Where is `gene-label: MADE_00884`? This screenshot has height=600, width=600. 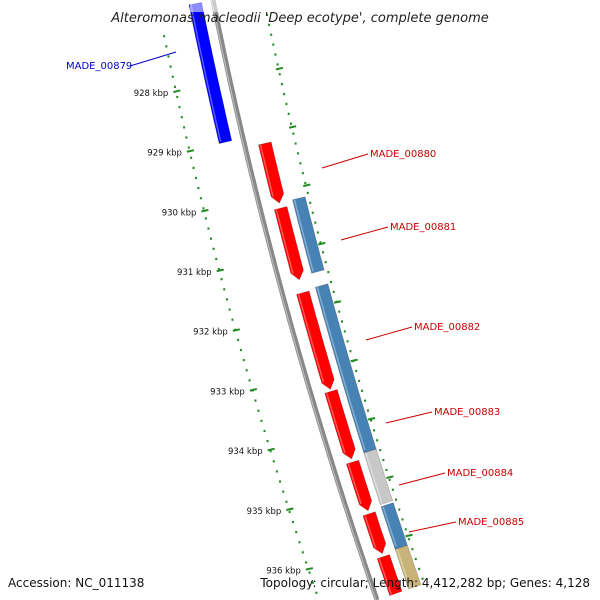
gene-label: MADE_00884 is located at coordinates (480, 473).